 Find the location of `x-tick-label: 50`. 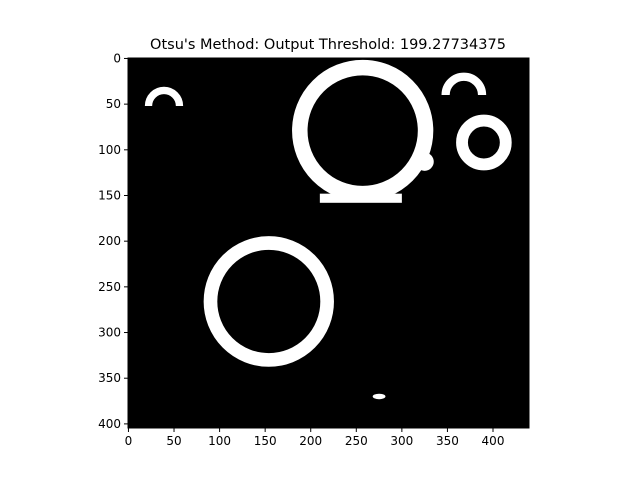

x-tick-label: 50 is located at coordinates (173, 441).